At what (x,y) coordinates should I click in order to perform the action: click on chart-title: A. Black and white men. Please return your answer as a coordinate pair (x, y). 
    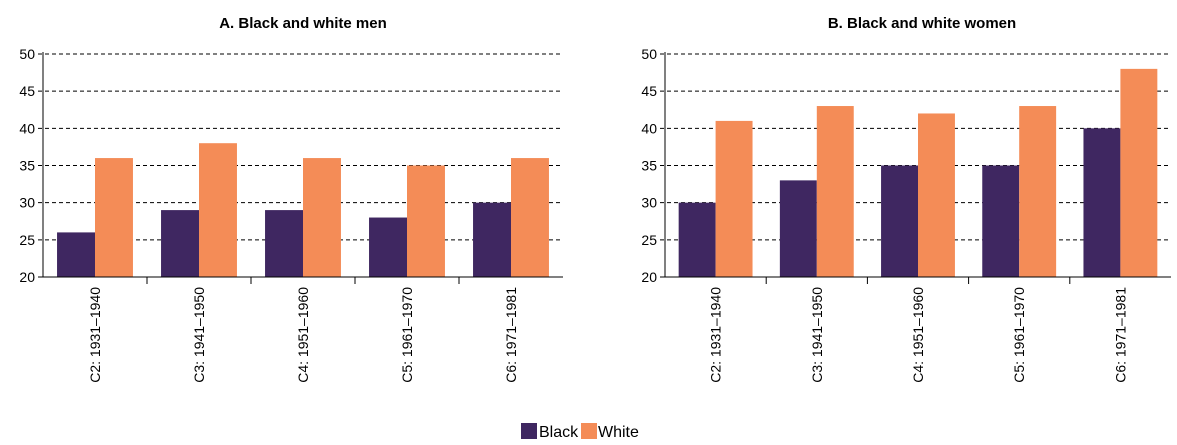
    Looking at the image, I should click on (303, 23).